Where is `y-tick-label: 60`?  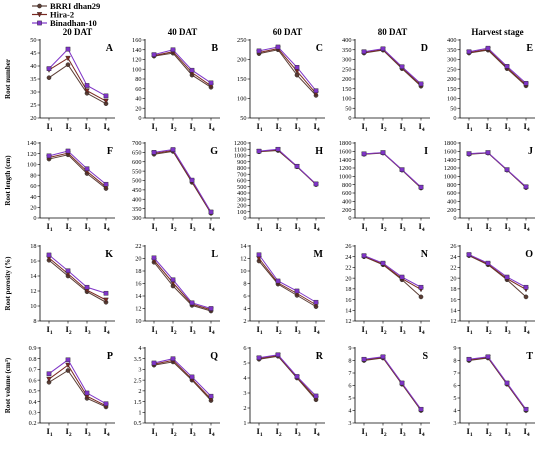
y-tick-label: 60 is located at coordinates (138, 89).